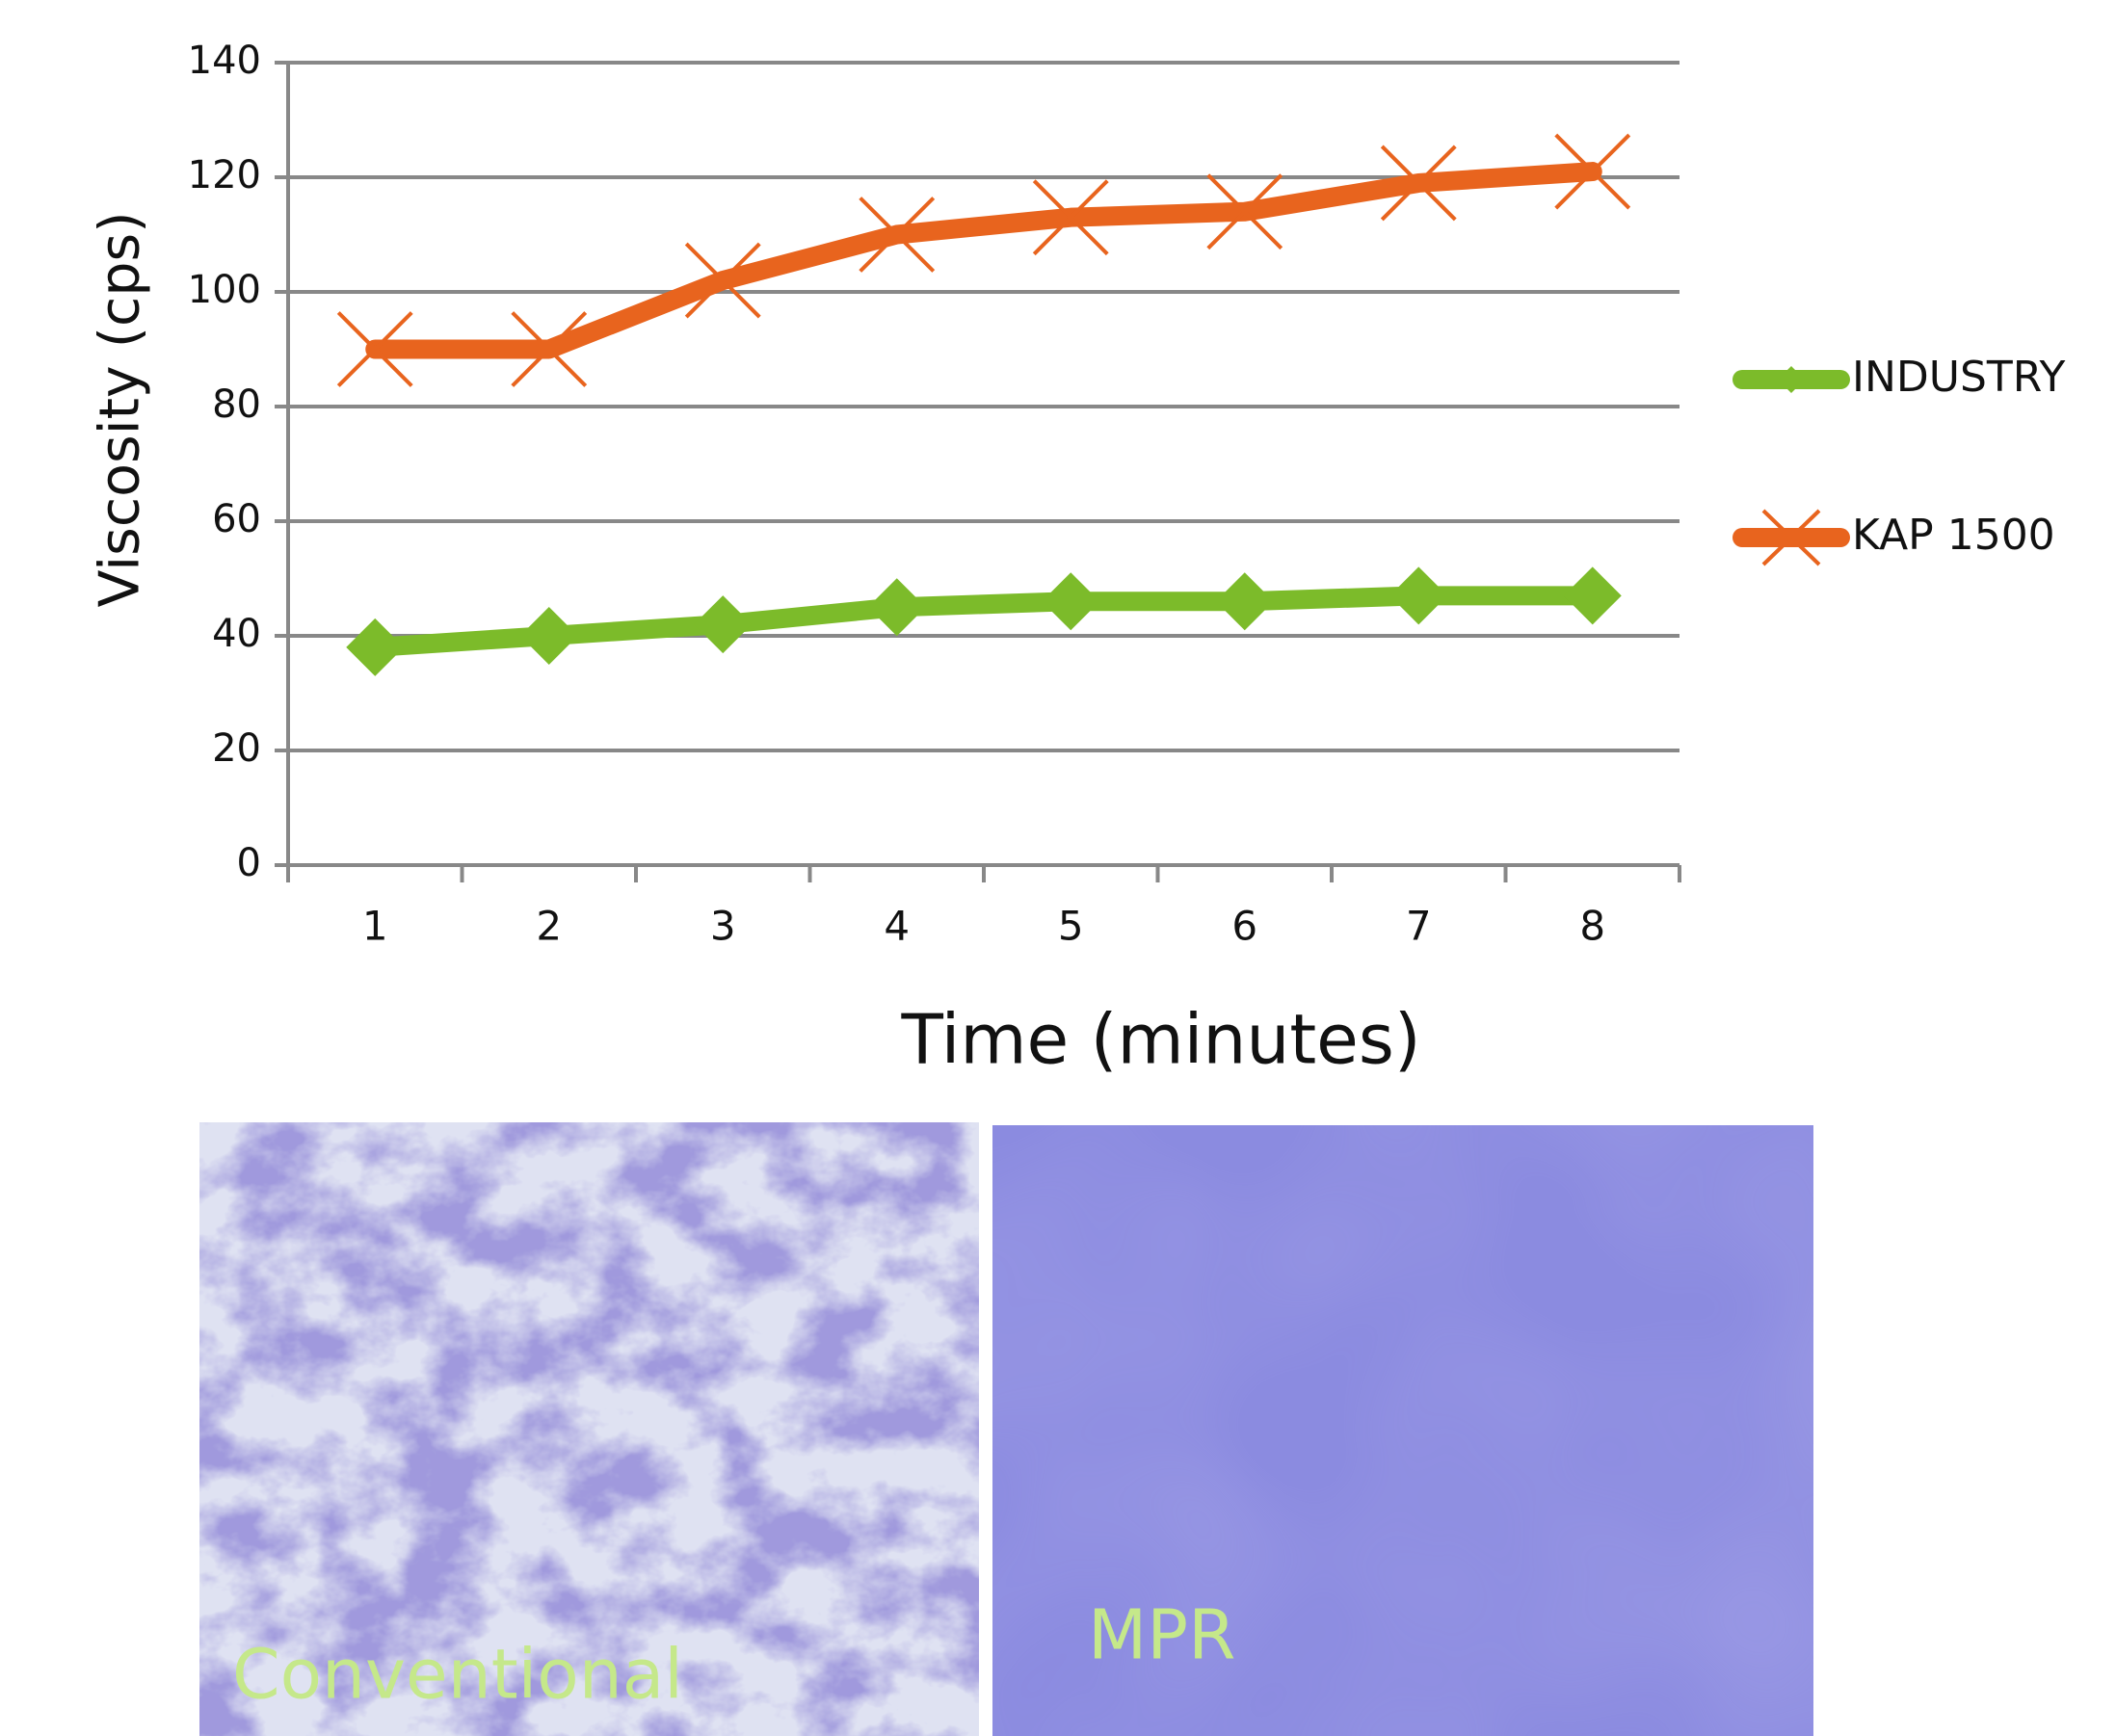 The image size is (2116, 1736). What do you see at coordinates (249, 863) in the screenshot?
I see `y-tick-label: 0` at bounding box center [249, 863].